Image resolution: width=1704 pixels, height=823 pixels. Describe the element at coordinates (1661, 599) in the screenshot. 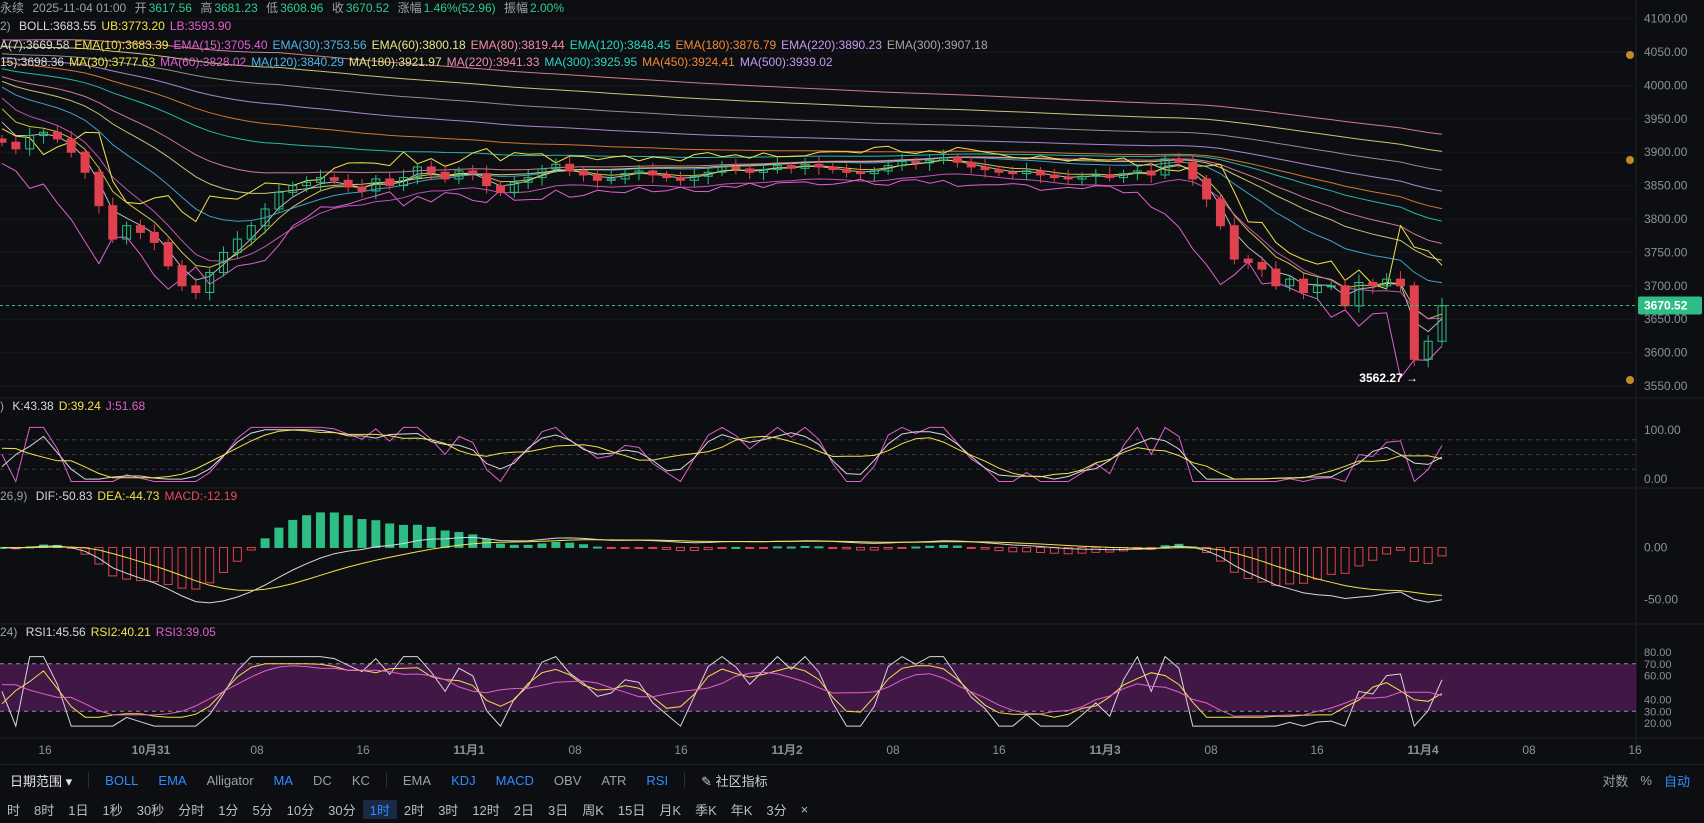

I see `macd-tick-label: -50.00` at that location.